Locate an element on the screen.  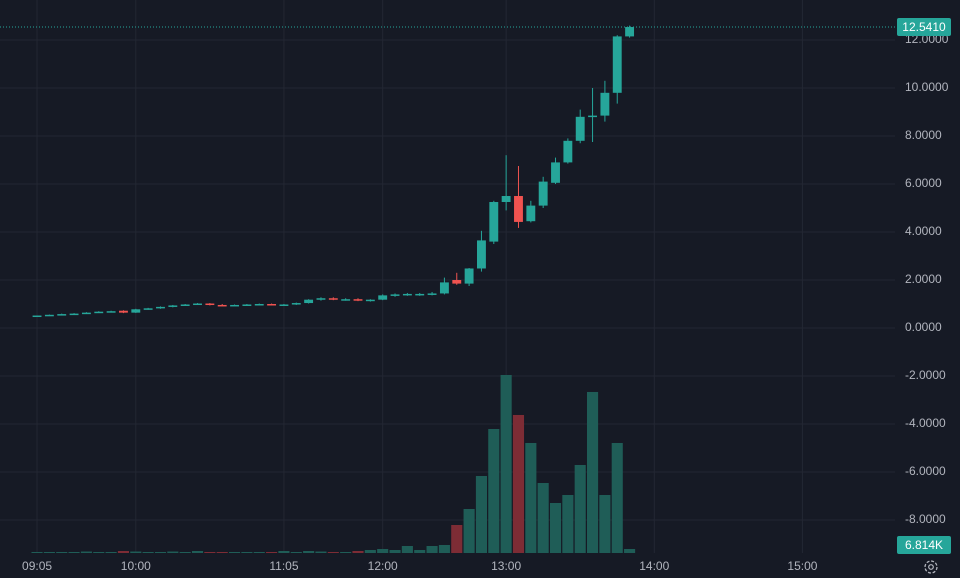
y-tick-label: -4.0000 is located at coordinates (925, 423).